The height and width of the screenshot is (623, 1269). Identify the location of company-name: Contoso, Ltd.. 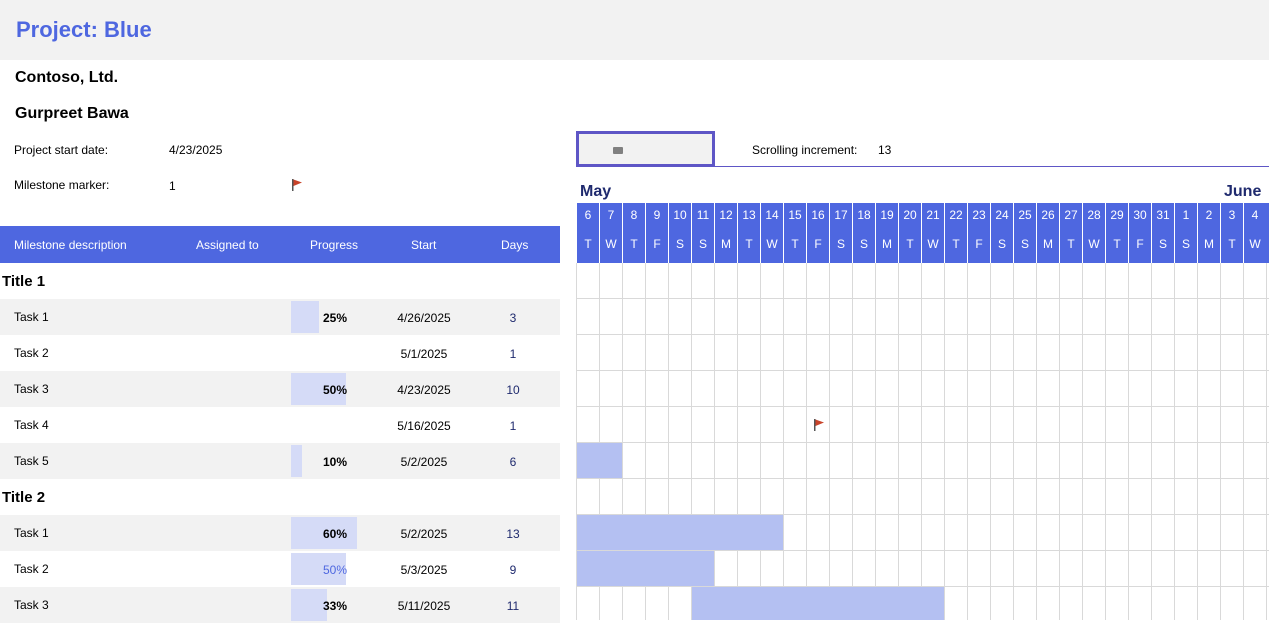
(67, 77).